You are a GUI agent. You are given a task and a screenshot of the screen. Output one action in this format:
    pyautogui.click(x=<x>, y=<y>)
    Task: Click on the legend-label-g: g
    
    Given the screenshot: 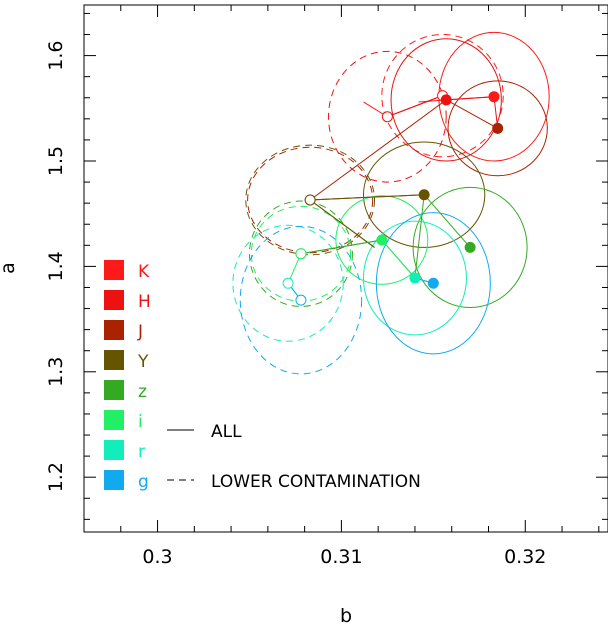 What is the action you would take?
    pyautogui.click(x=143, y=482)
    